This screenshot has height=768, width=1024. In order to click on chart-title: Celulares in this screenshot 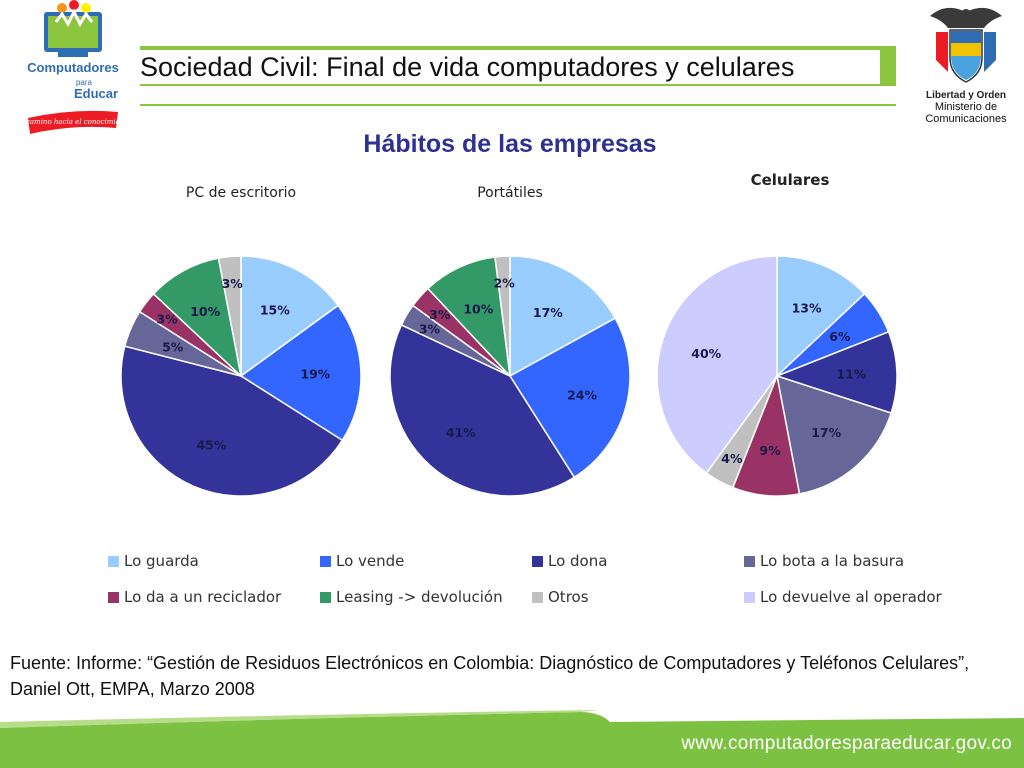, I will do `click(790, 180)`.